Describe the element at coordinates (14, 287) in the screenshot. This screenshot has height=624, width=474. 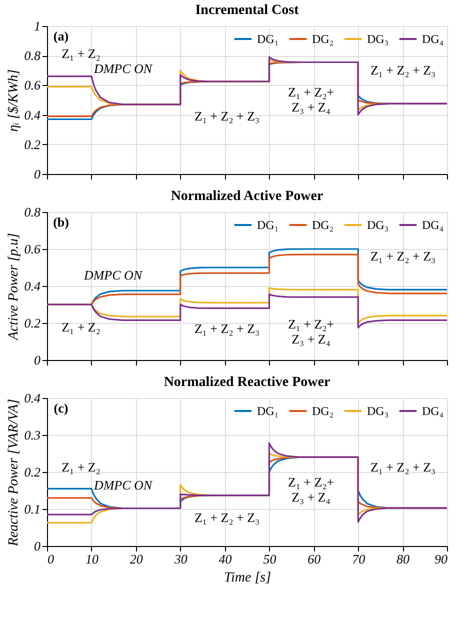
I see `y-axis-title: Active Power [p.u]` at that location.